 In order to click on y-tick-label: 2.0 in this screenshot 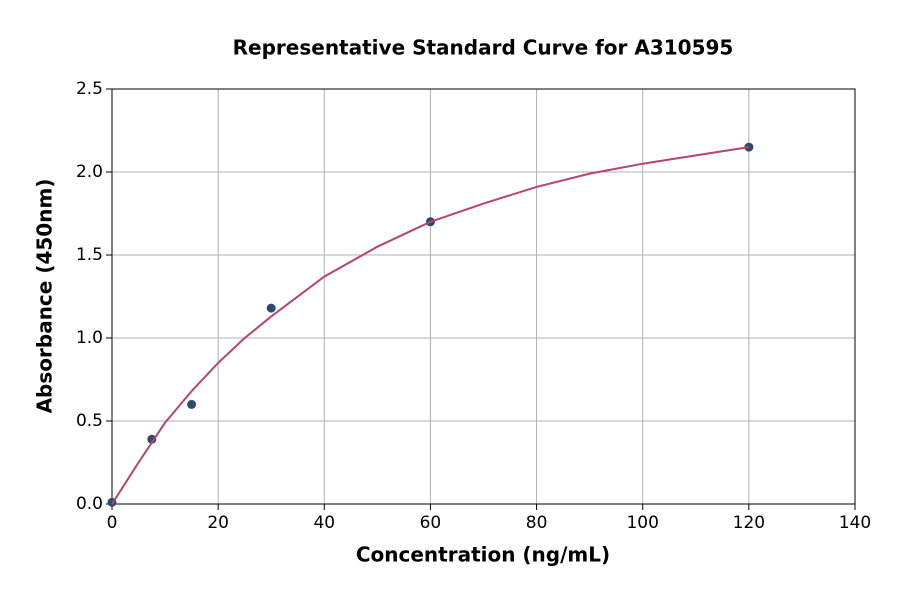, I will do `click(89, 172)`.